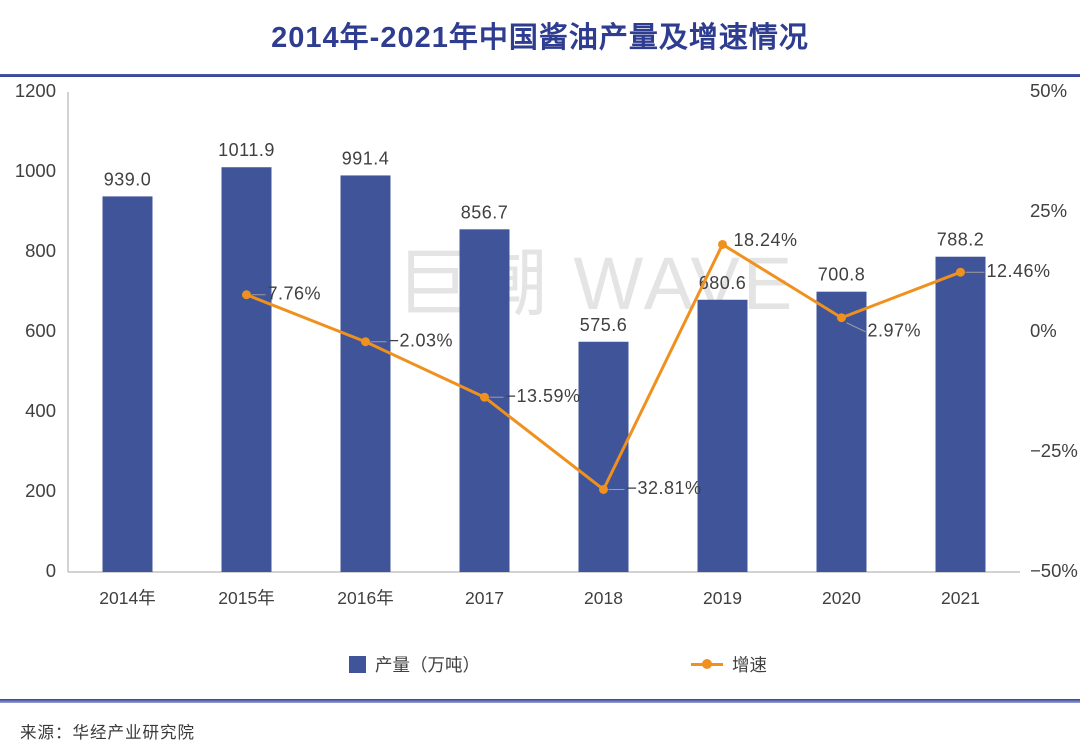 The height and width of the screenshot is (753, 1080). Describe the element at coordinates (485, 212) in the screenshot. I see `bar-value-label: 856.7` at that location.